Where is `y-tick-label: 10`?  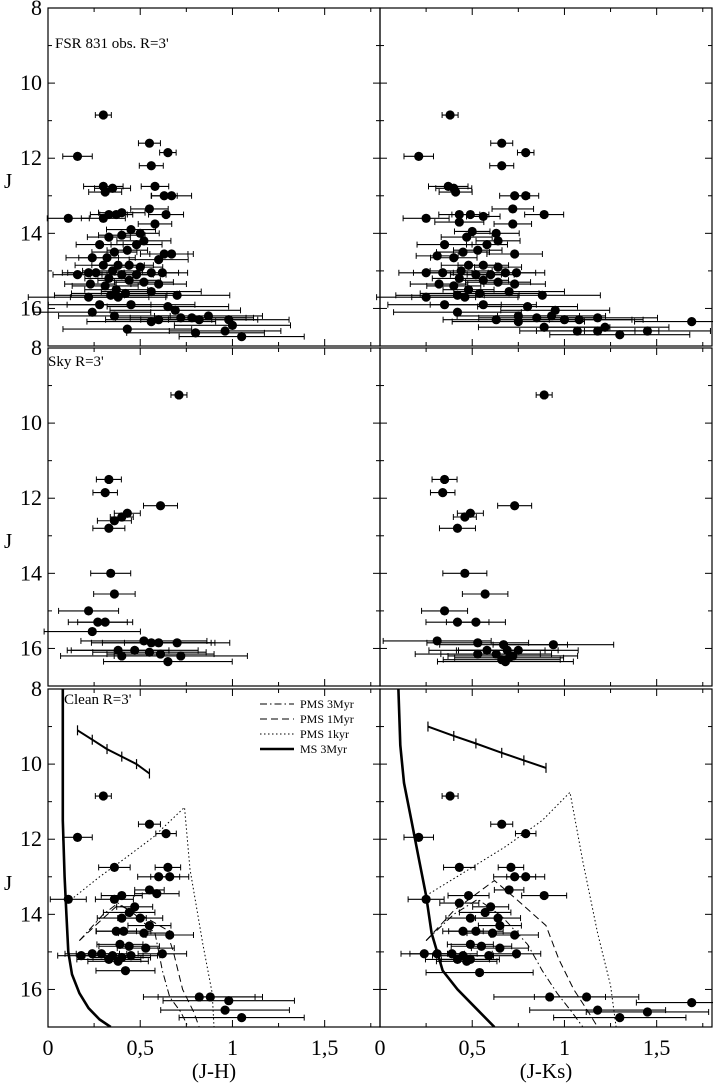
y-tick-label: 10 is located at coordinates (31, 763).